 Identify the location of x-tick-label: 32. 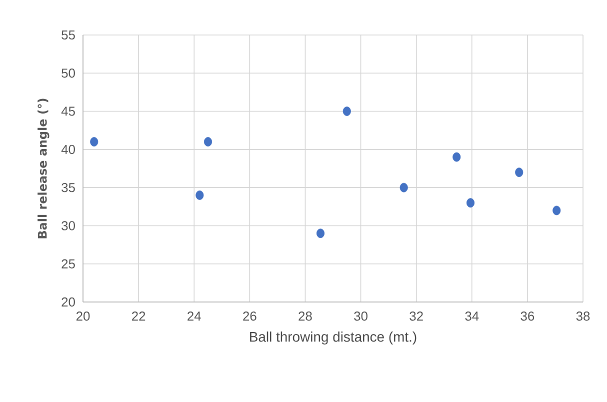
(416, 316).